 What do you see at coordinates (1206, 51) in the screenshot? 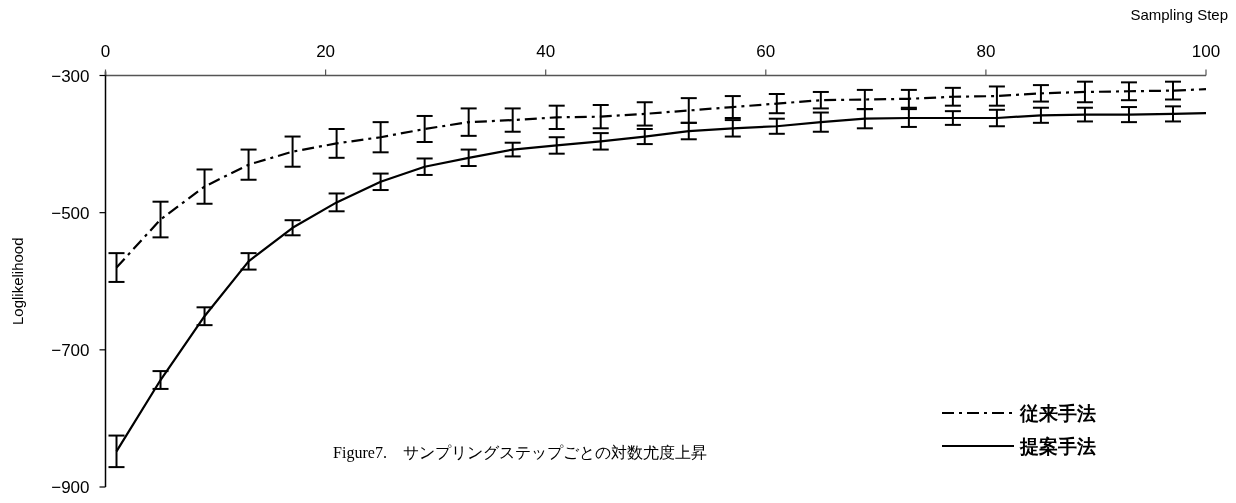
I see `x-tick-label: 100` at bounding box center [1206, 51].